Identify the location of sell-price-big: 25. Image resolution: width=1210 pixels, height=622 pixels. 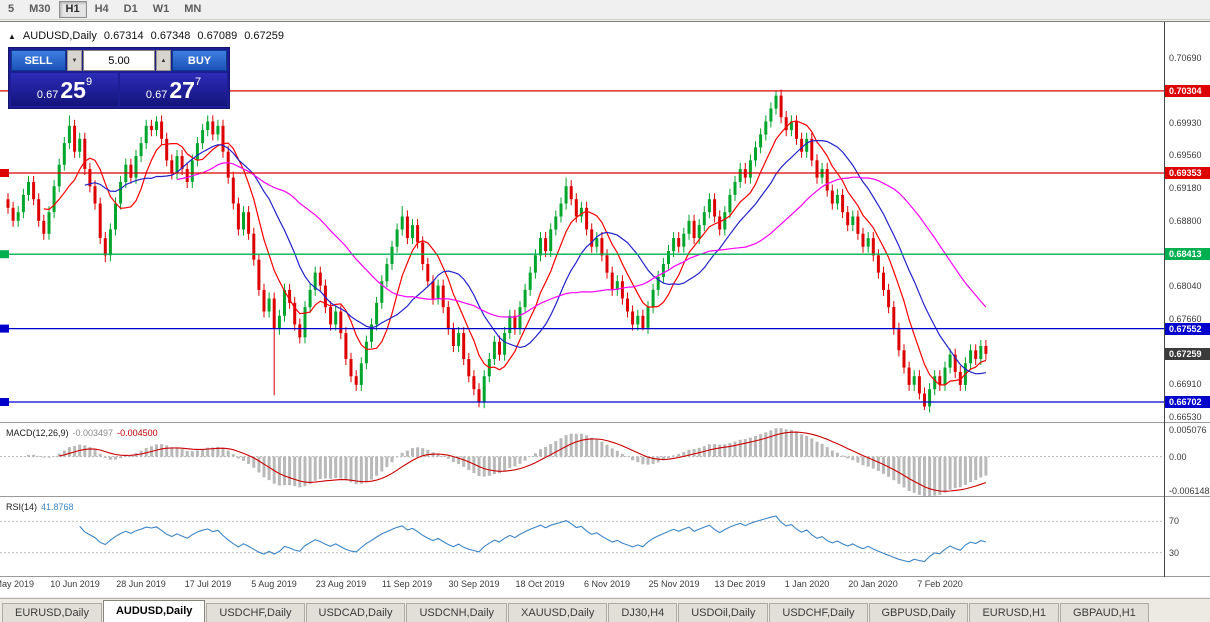
(73, 89).